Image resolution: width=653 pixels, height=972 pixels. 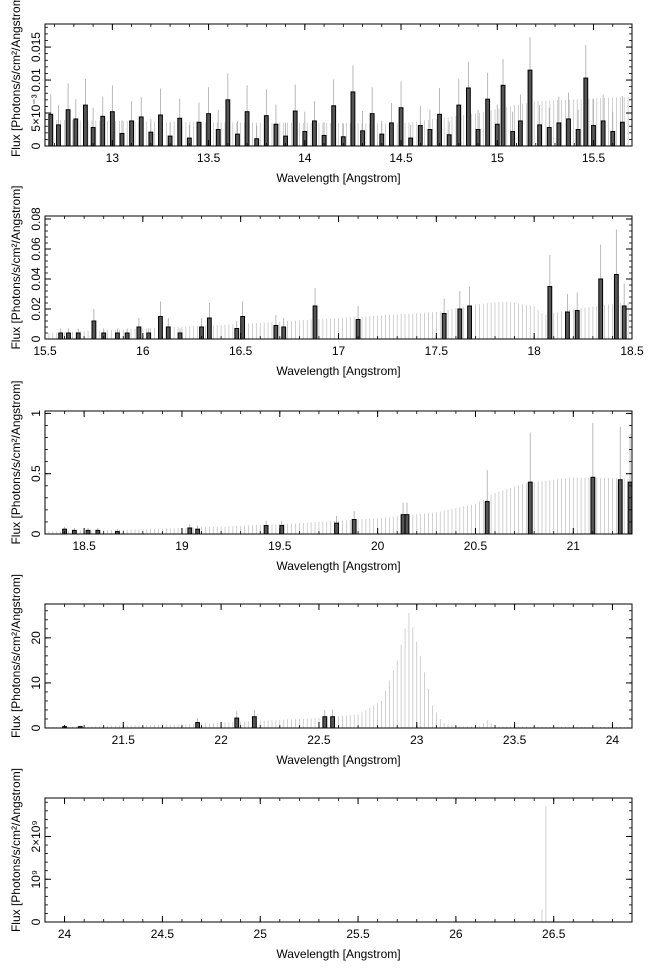 I want to click on x-tick-label-p5-3: 25.5, so click(x=358, y=934).